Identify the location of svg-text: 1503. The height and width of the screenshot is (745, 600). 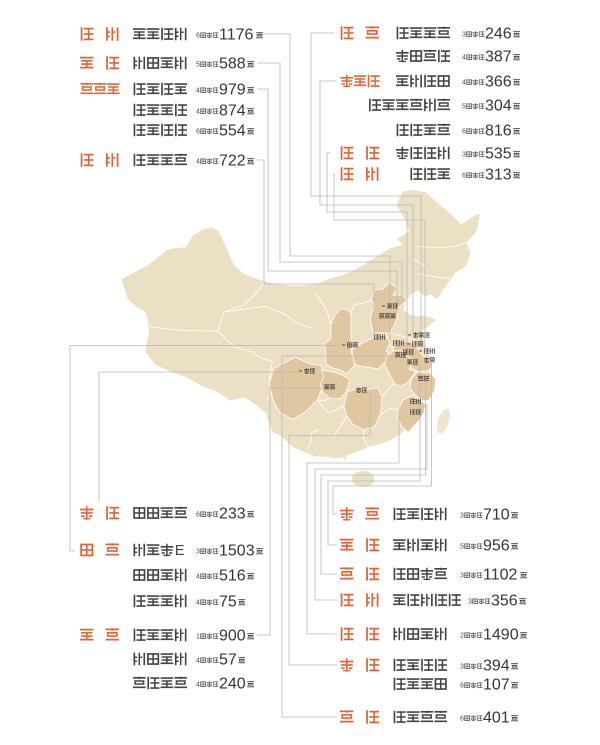
(237, 551).